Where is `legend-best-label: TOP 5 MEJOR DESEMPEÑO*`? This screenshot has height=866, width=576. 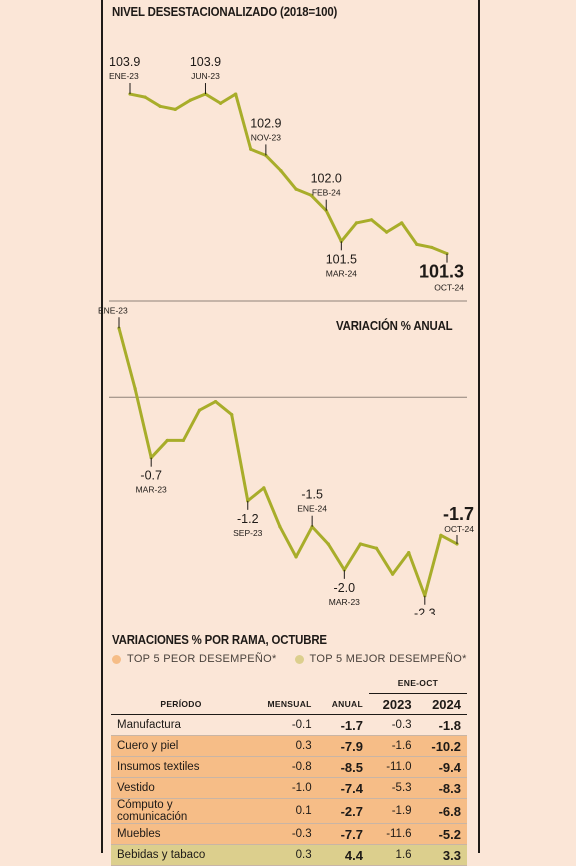 legend-best-label: TOP 5 MEJOR DESEMPEÑO* is located at coordinates (388, 659).